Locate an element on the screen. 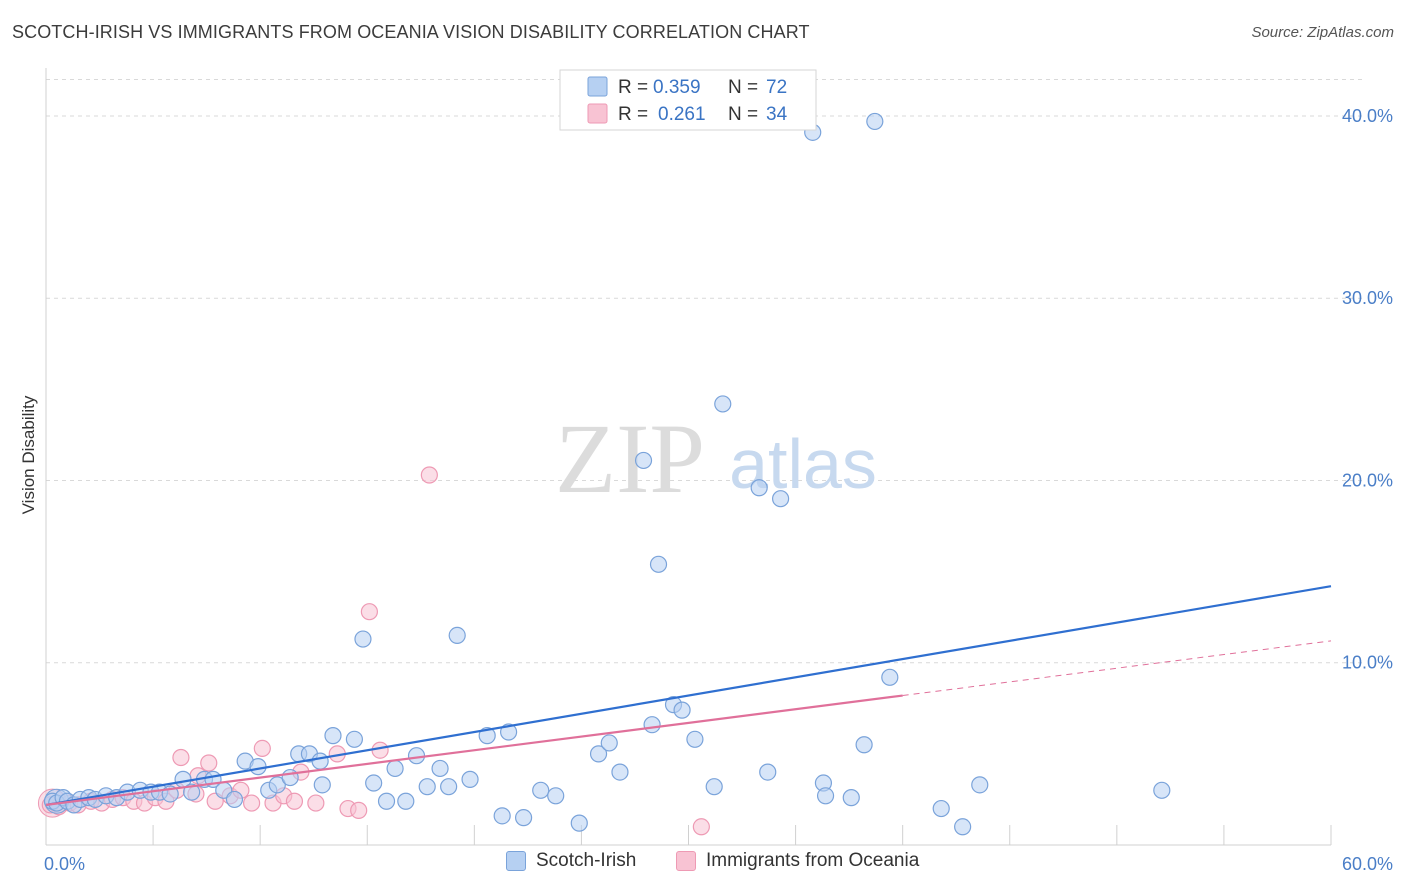 The width and height of the screenshot is (1406, 892). bottom-legend-swatch-oceania is located at coordinates (686, 861).